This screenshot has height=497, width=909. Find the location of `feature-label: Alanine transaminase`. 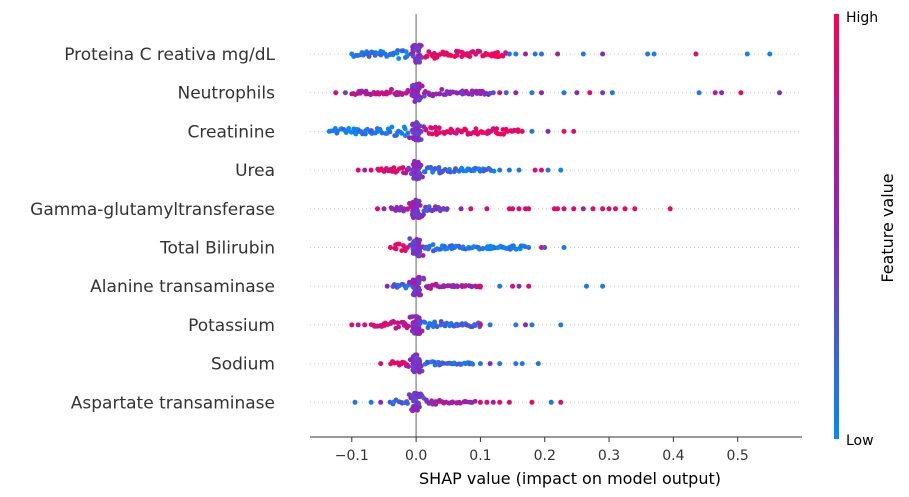

feature-label: Alanine transaminase is located at coordinates (182, 287).